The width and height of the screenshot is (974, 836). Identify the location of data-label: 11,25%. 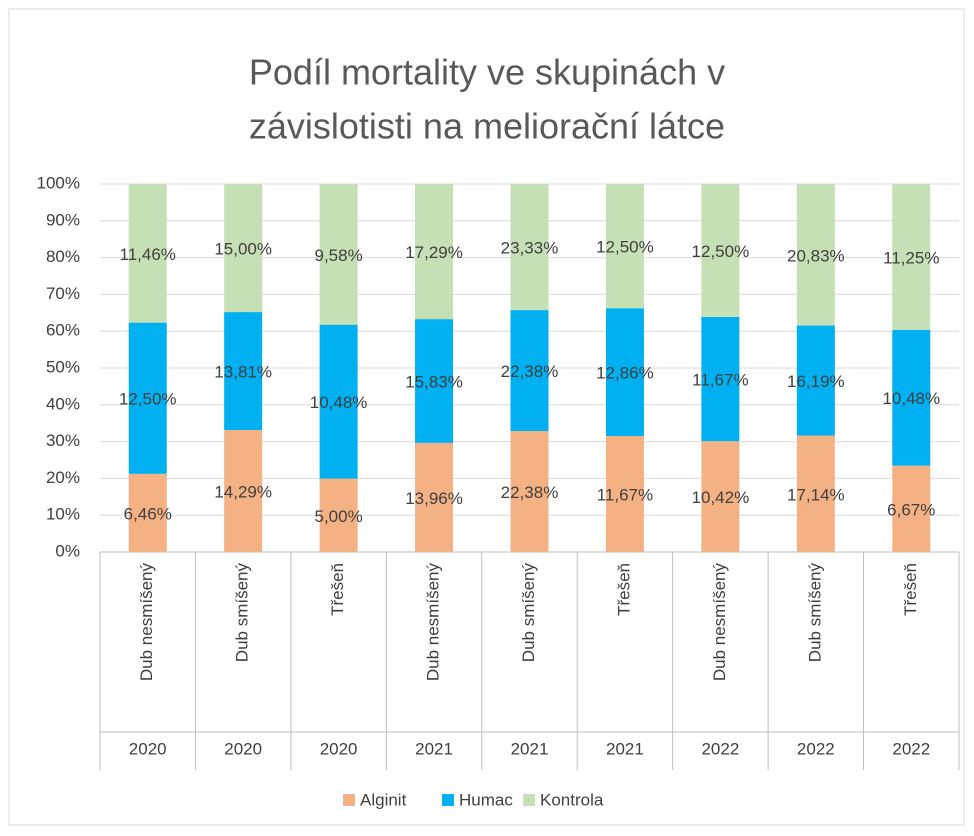
(911, 257).